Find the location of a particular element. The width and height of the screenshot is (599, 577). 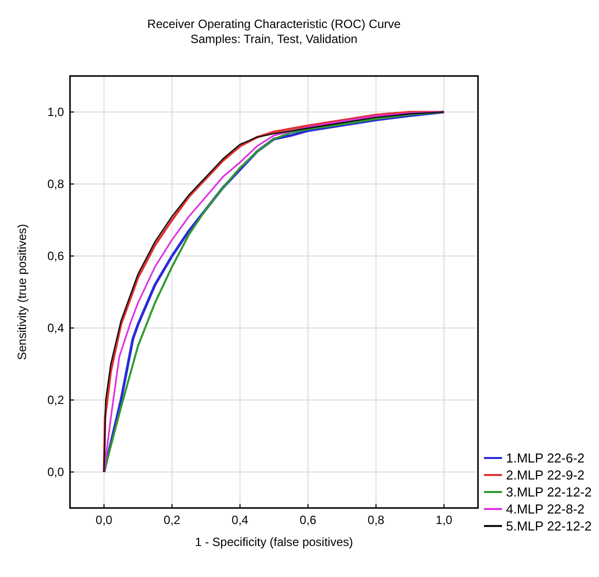

legend-label: 1.MLP 22-6-2 is located at coordinates (545, 458).